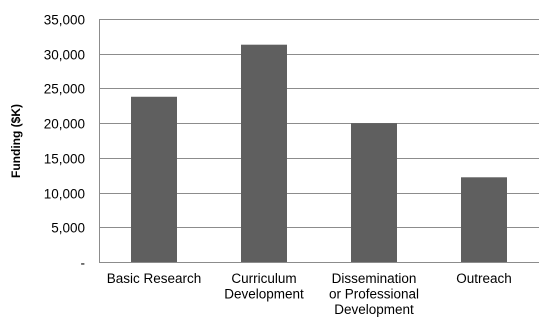  Describe the element at coordinates (64, 20) in the screenshot. I see `y-tick-label: 35,000` at that location.